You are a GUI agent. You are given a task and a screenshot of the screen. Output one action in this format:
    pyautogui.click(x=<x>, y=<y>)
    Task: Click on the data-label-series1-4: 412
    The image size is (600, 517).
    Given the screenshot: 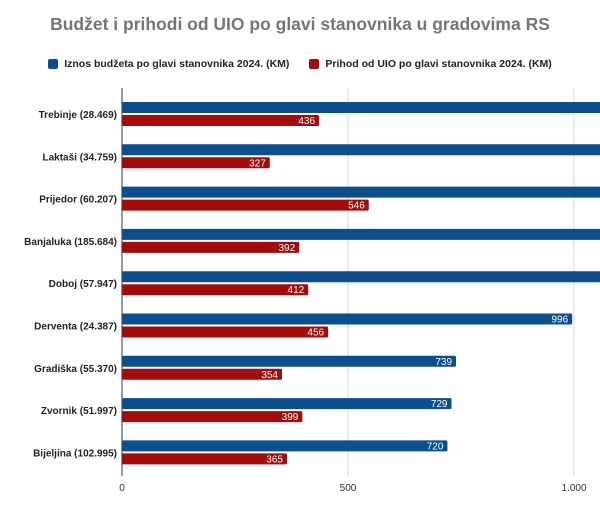 What is the action you would take?
    pyautogui.click(x=296, y=290)
    